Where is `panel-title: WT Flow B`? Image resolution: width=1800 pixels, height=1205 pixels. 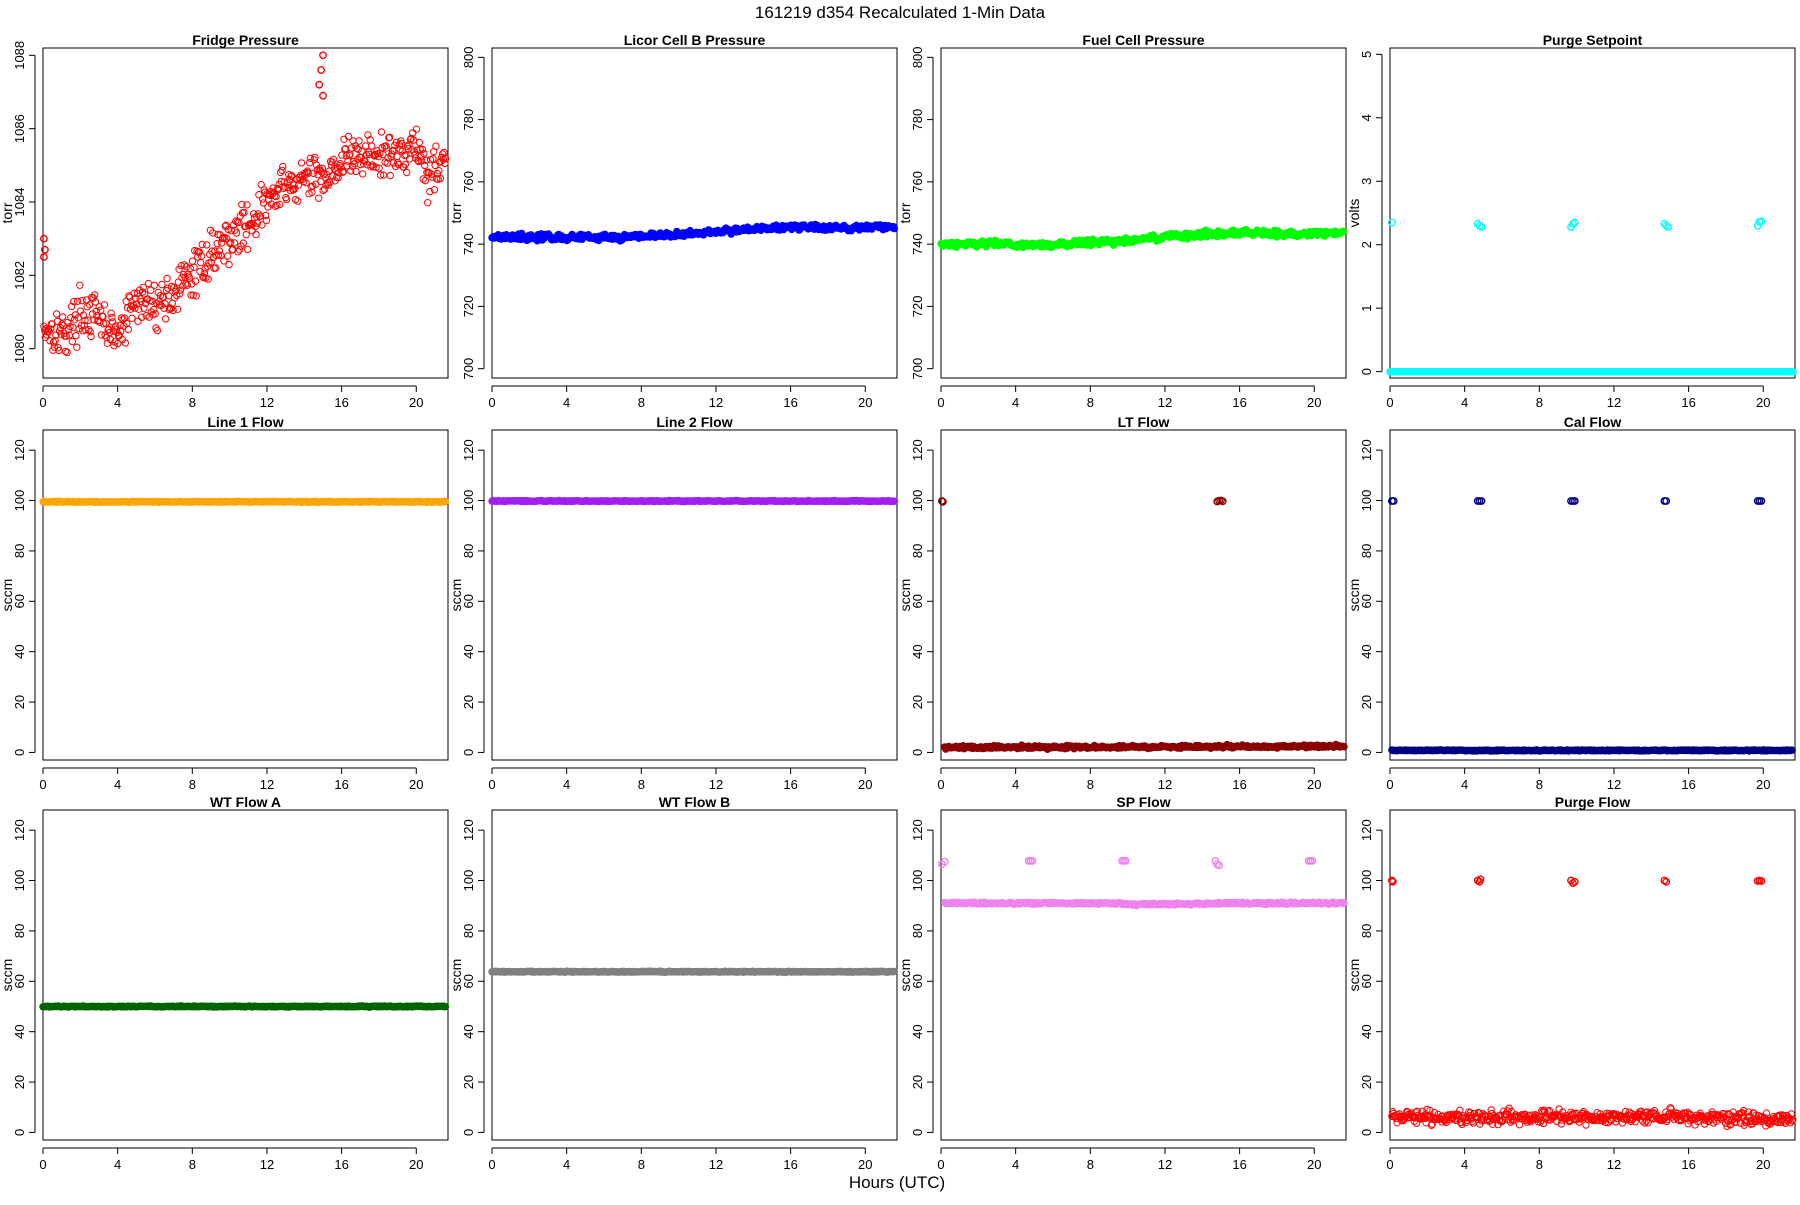
panel-title: WT Flow B is located at coordinates (695, 802).